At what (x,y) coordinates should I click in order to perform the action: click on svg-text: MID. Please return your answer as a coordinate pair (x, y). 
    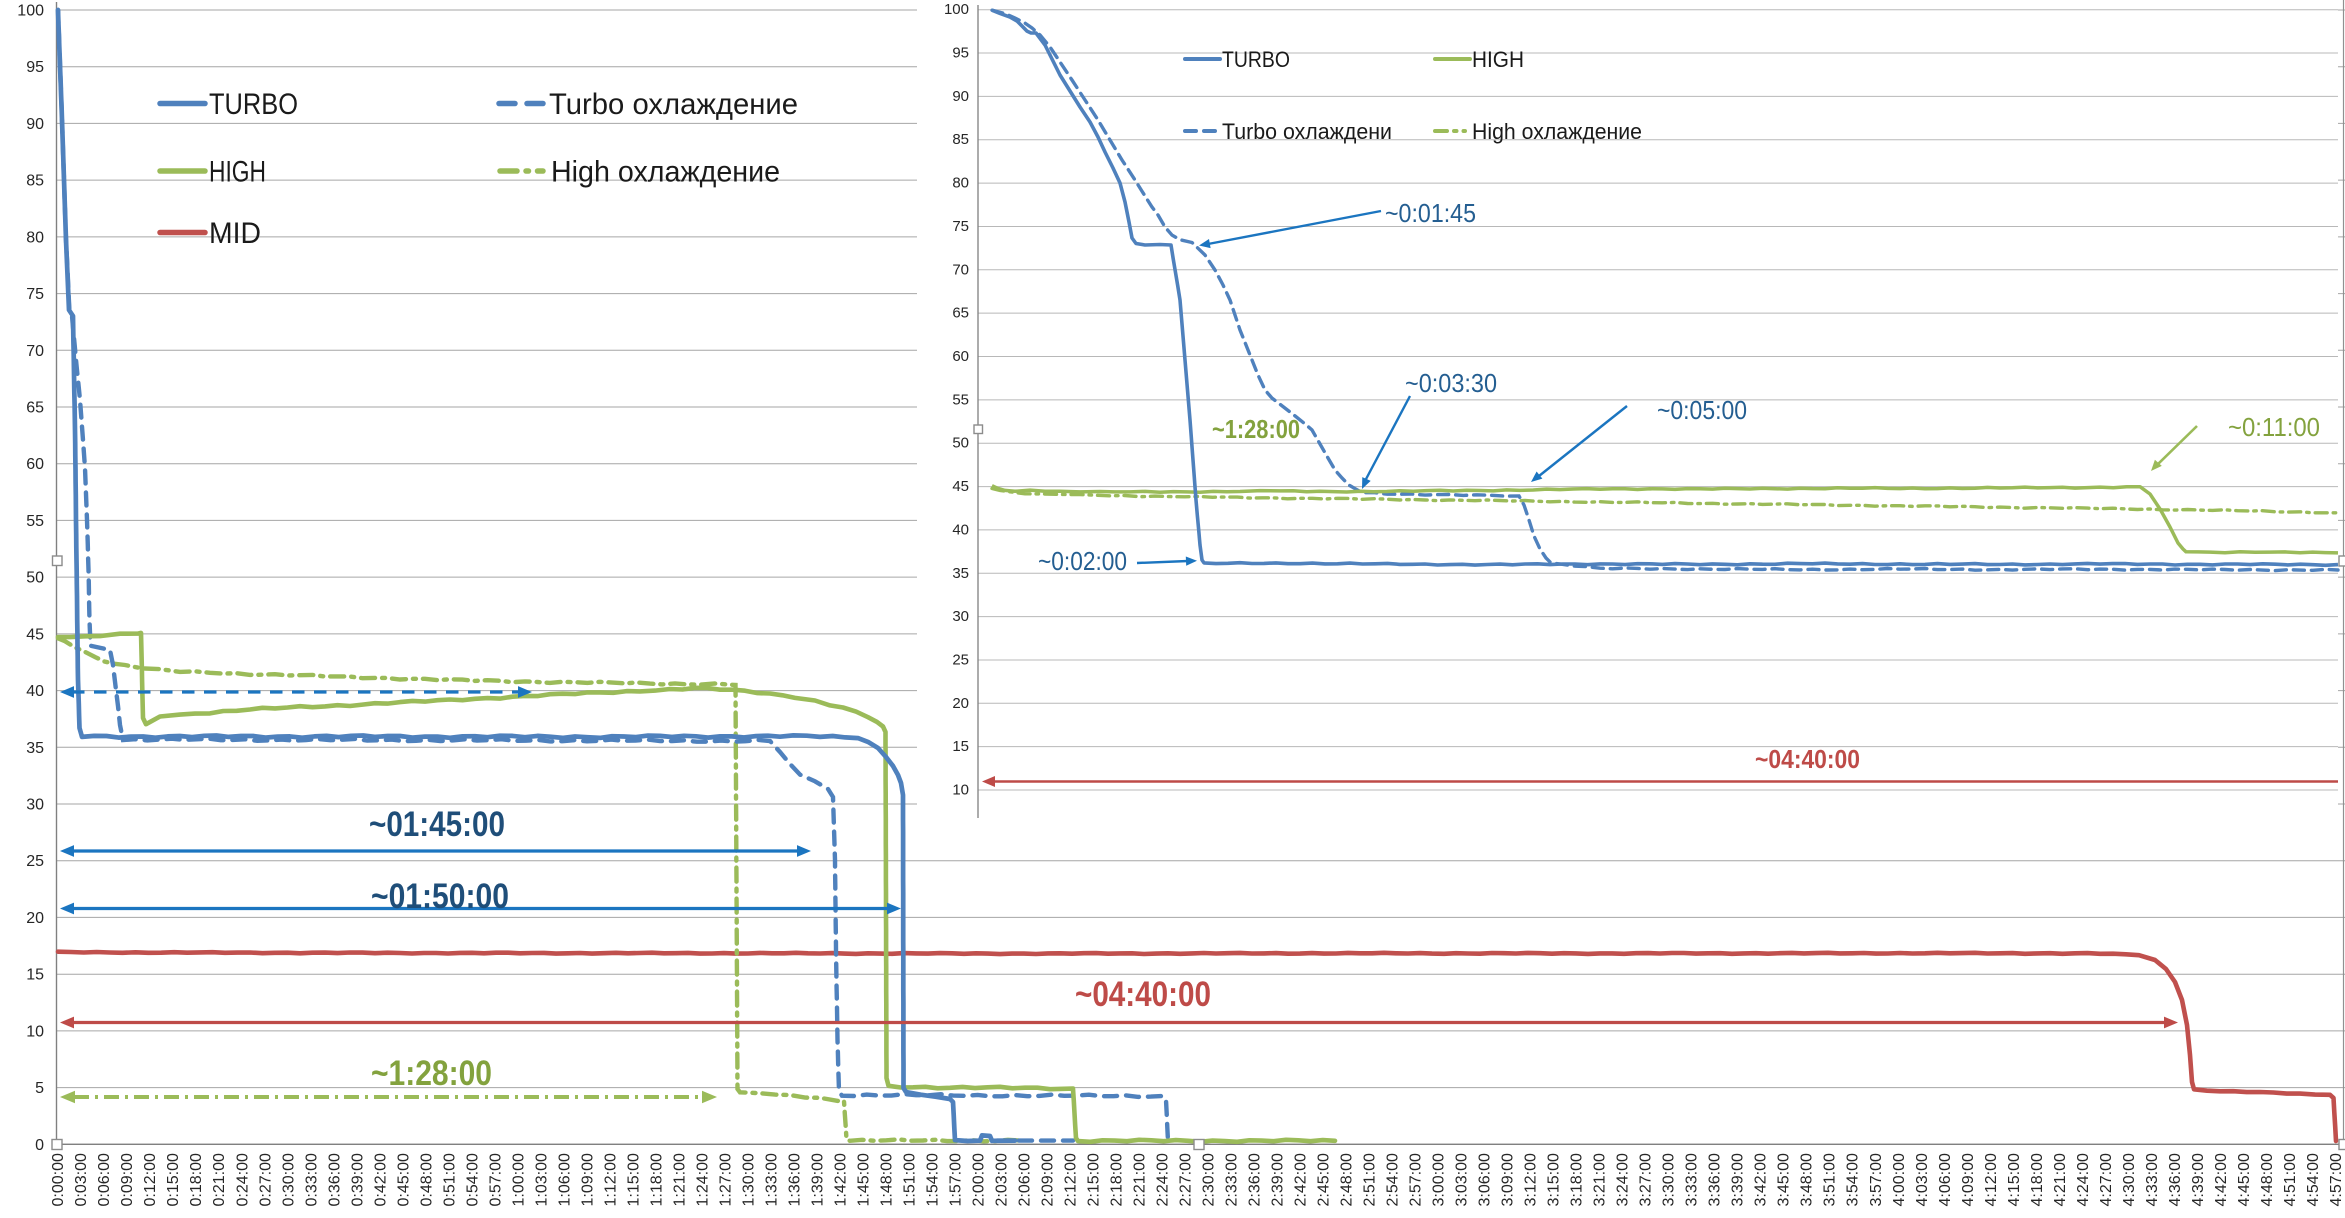
    Looking at the image, I should click on (235, 233).